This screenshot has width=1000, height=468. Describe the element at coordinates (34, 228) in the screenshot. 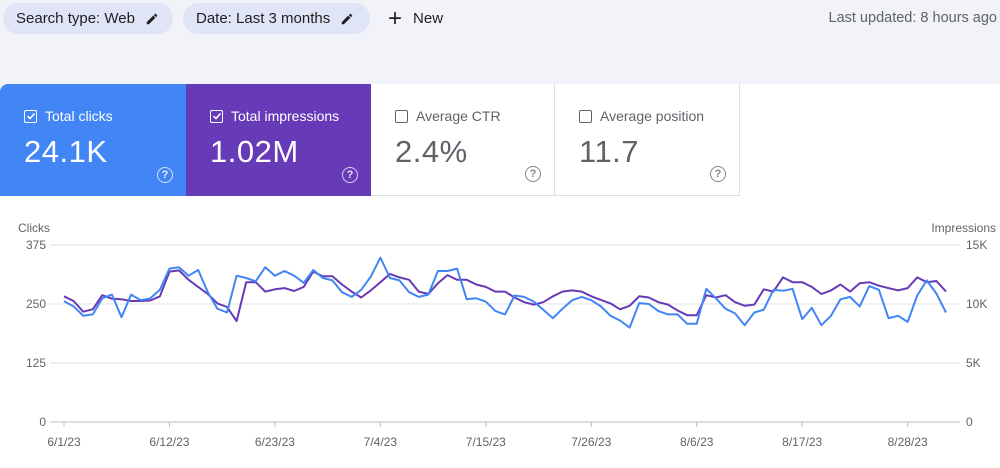

I see `left-axis-title: Clicks` at that location.